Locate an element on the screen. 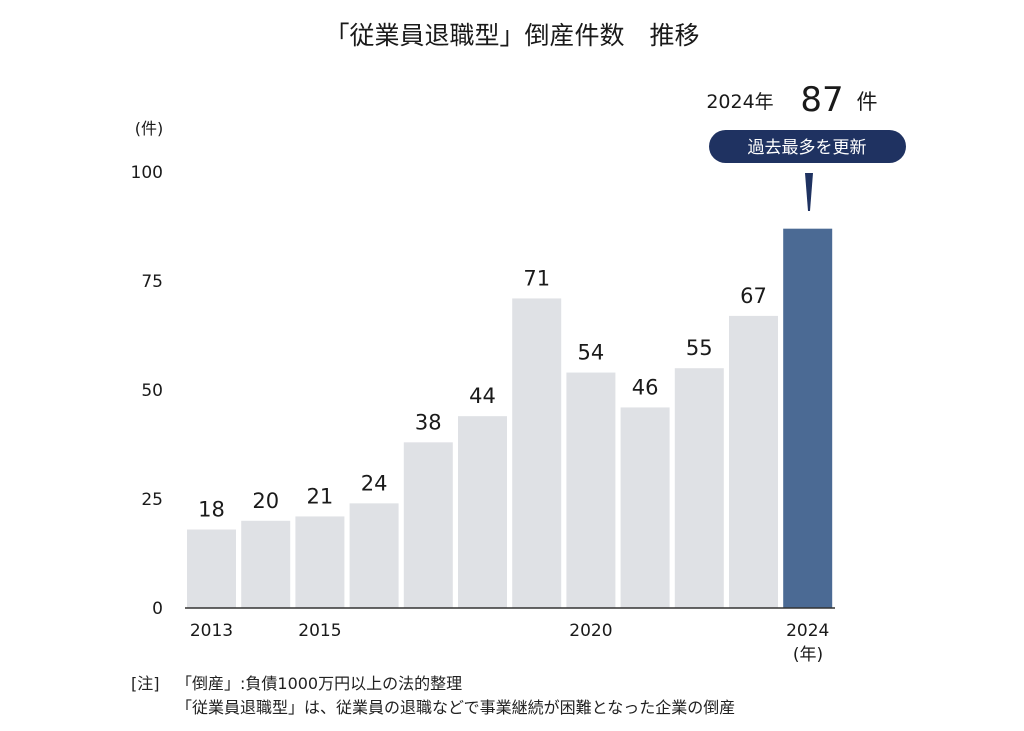 The height and width of the screenshot is (731, 1024). bar-2022 is located at coordinates (699, 488).